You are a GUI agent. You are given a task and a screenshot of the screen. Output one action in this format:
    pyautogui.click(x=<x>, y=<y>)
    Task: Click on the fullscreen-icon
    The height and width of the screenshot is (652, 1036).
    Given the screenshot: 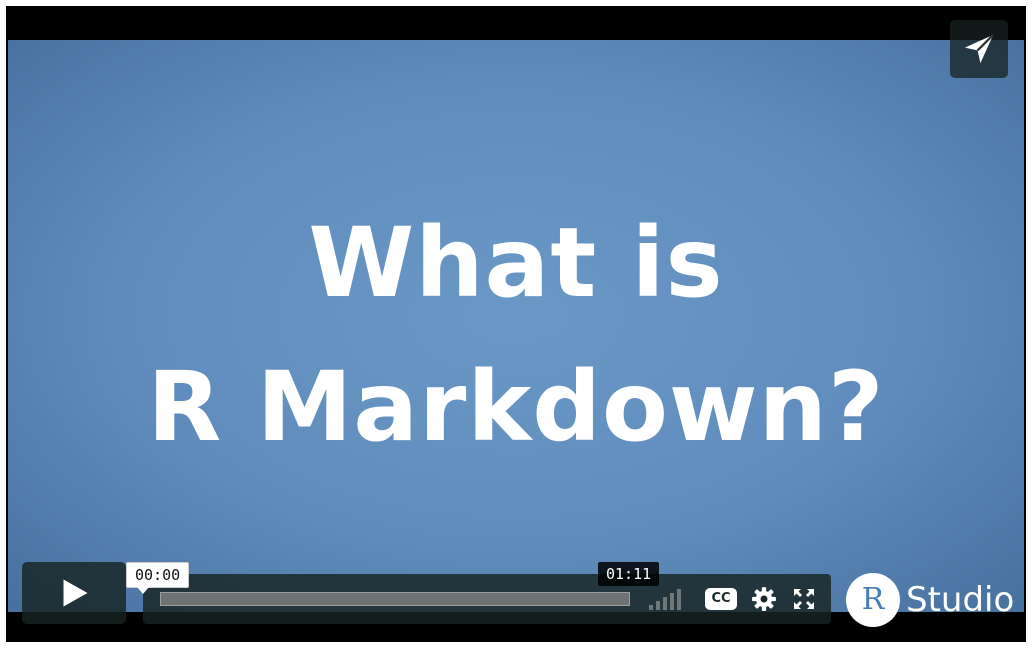 What is the action you would take?
    pyautogui.click(x=804, y=599)
    